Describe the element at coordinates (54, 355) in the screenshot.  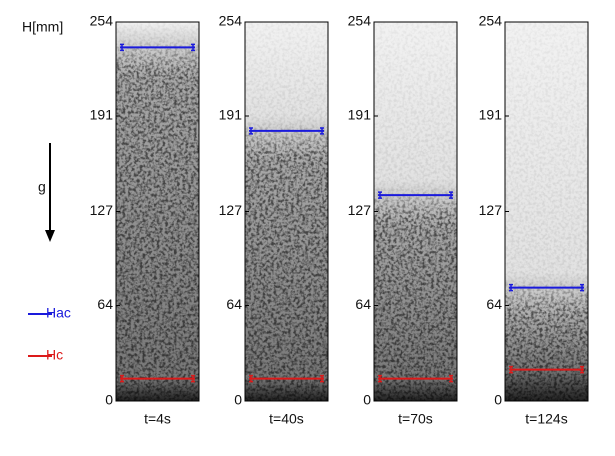
I see `legend-label: Hc` at that location.